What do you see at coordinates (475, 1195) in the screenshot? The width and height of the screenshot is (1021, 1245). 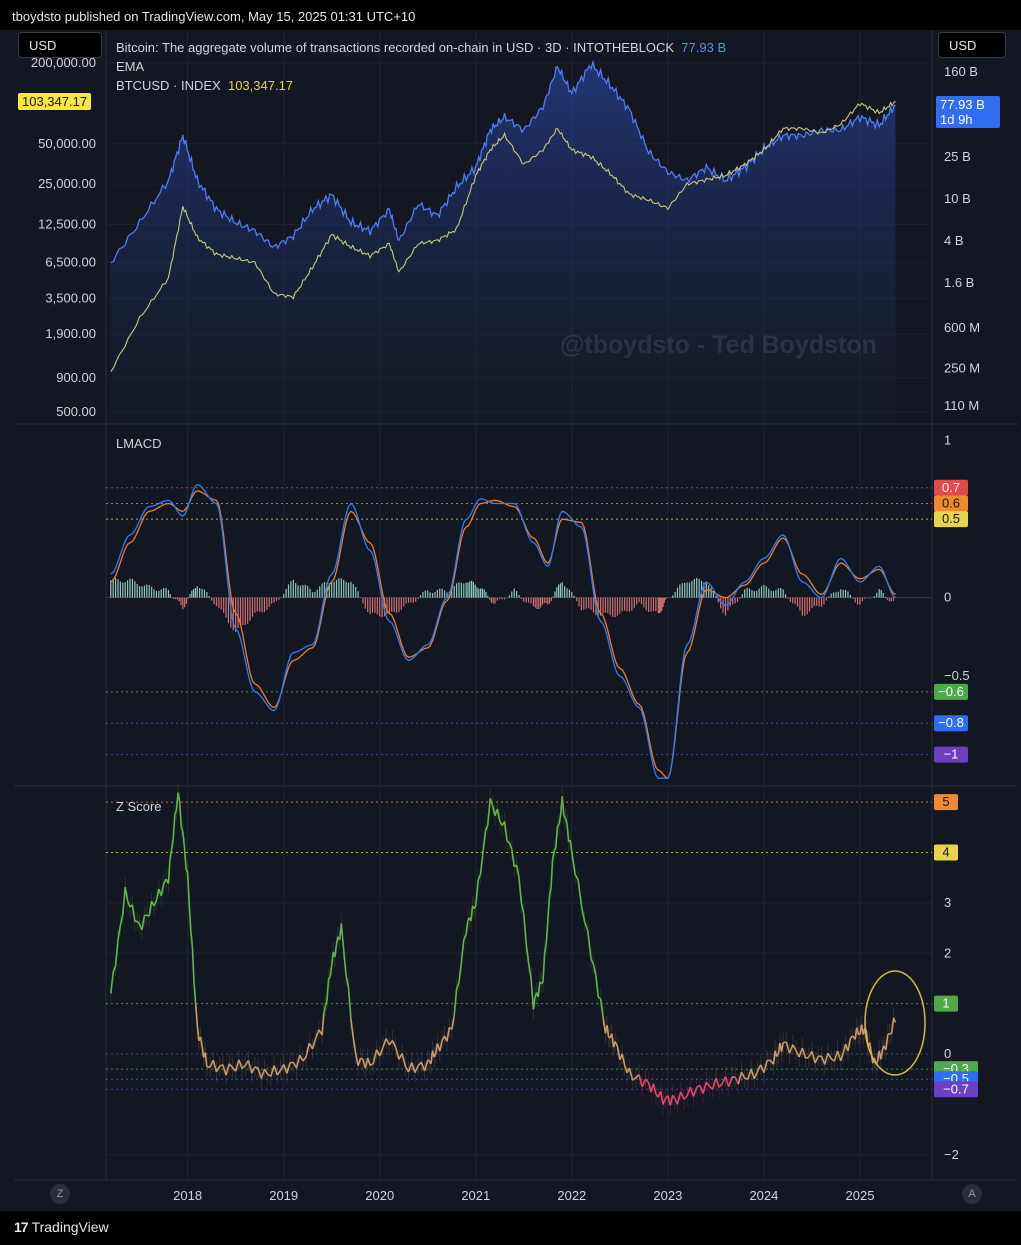 I see `x-tick-label: 2021` at bounding box center [475, 1195].